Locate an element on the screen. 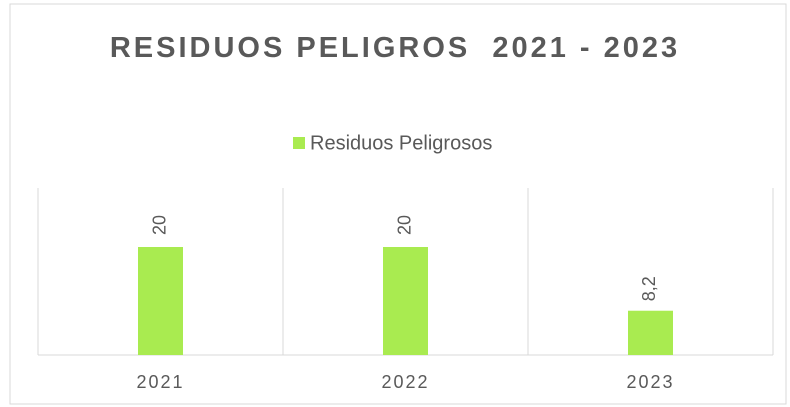 The width and height of the screenshot is (790, 407). legend-swatch is located at coordinates (299, 143).